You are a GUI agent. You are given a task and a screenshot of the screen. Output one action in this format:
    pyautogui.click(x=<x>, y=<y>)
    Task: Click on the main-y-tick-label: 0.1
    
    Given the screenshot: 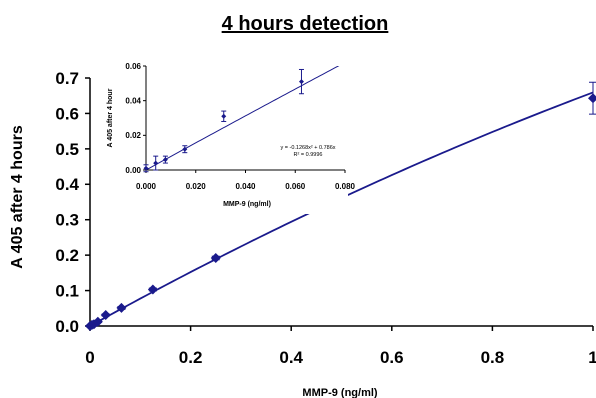 What is the action you would take?
    pyautogui.click(x=67, y=291)
    